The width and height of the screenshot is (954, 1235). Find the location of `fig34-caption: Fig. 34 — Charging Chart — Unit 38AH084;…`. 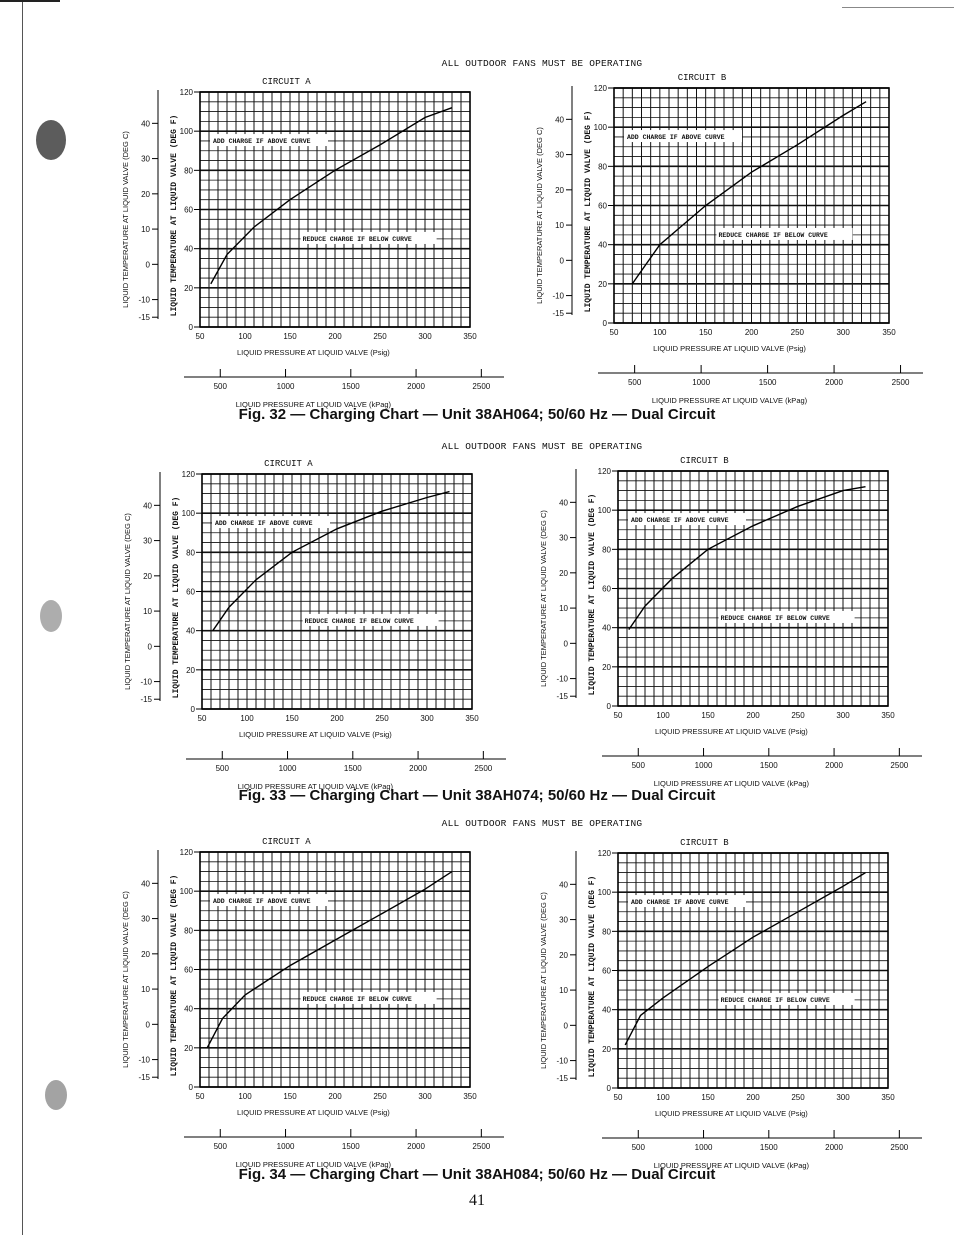

fig34-caption: Fig. 34 — Charging Chart — Unit 38AH084;… is located at coordinates (477, 1174).